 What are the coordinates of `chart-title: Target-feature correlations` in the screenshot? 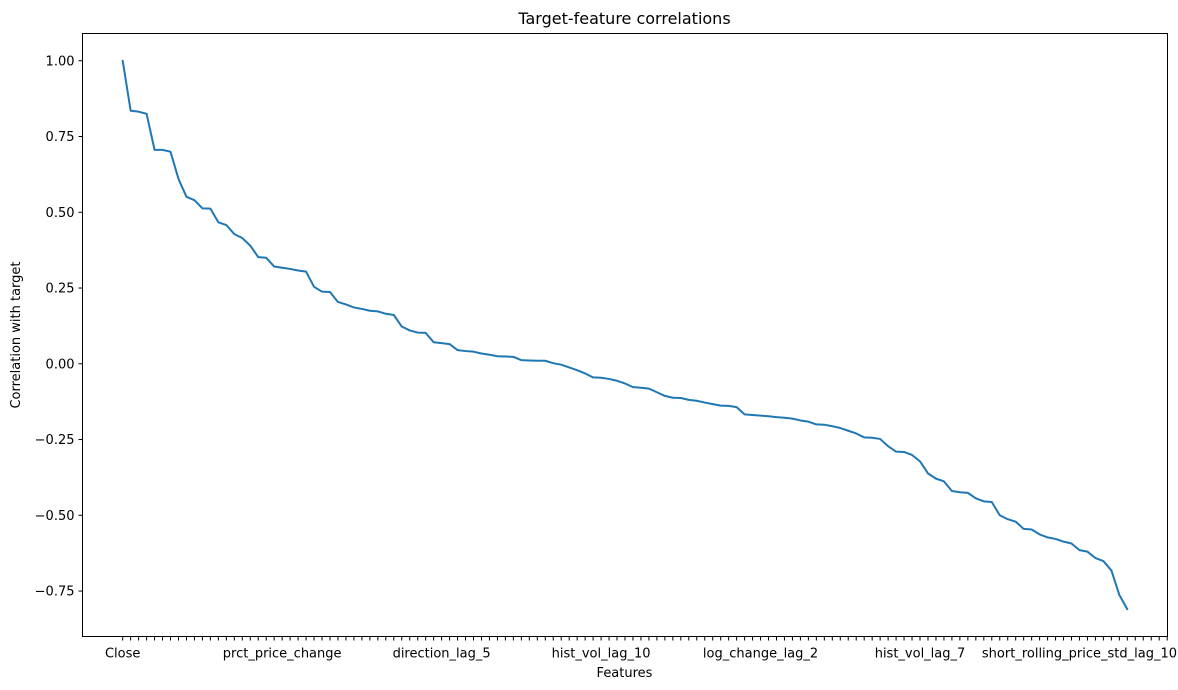 It's located at (623, 18).